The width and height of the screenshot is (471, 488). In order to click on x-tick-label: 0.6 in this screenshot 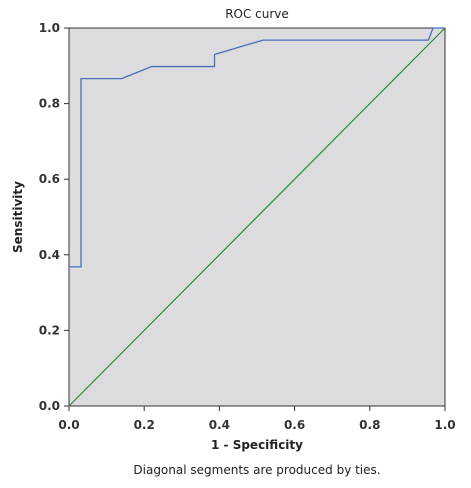, I will do `click(294, 425)`.